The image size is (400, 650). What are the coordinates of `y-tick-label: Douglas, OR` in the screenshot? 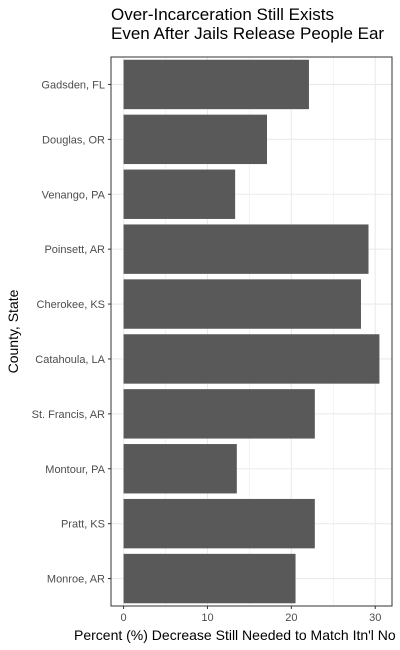 It's located at (73, 140).